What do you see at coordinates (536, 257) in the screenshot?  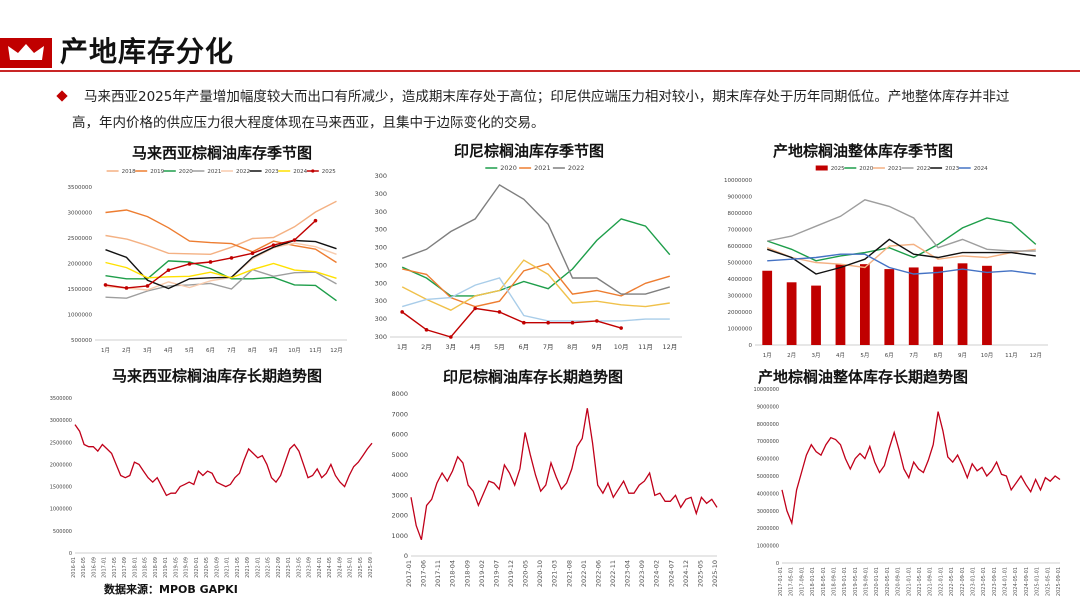 I see `id-season-series-line-2020` at bounding box center [536, 257].